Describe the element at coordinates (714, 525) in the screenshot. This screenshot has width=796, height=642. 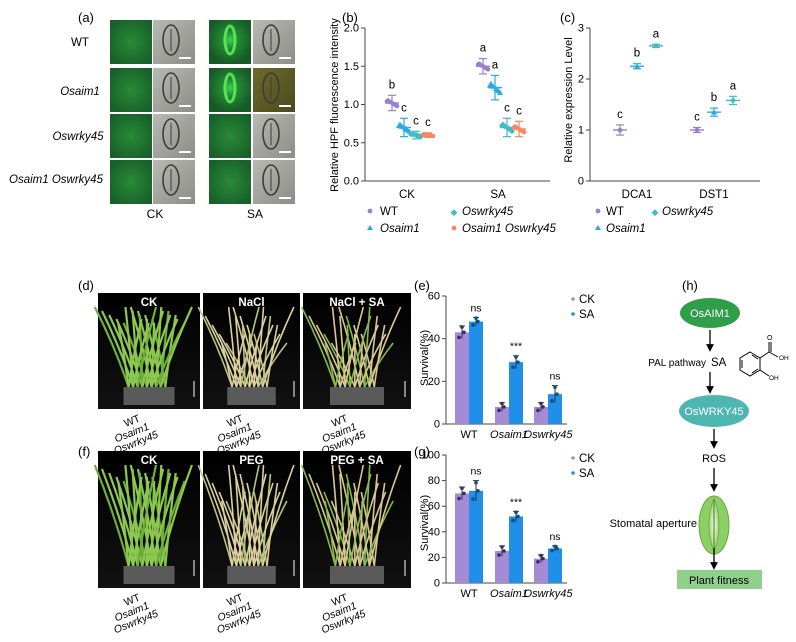
I see `stomata-icon` at that location.